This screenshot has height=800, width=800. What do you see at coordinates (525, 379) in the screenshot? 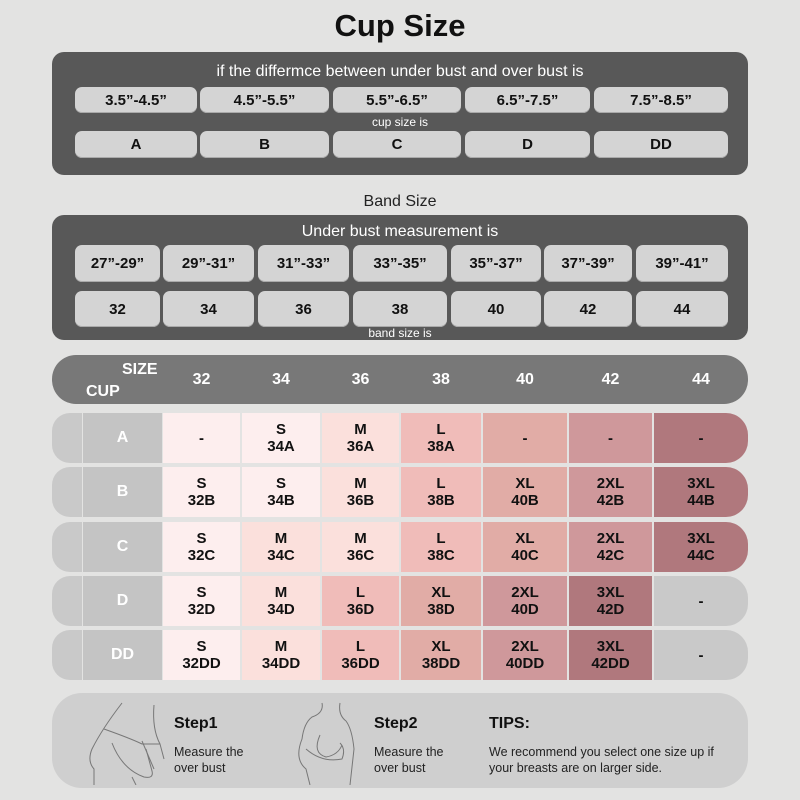
I see `band-column-header: 40` at bounding box center [525, 379].